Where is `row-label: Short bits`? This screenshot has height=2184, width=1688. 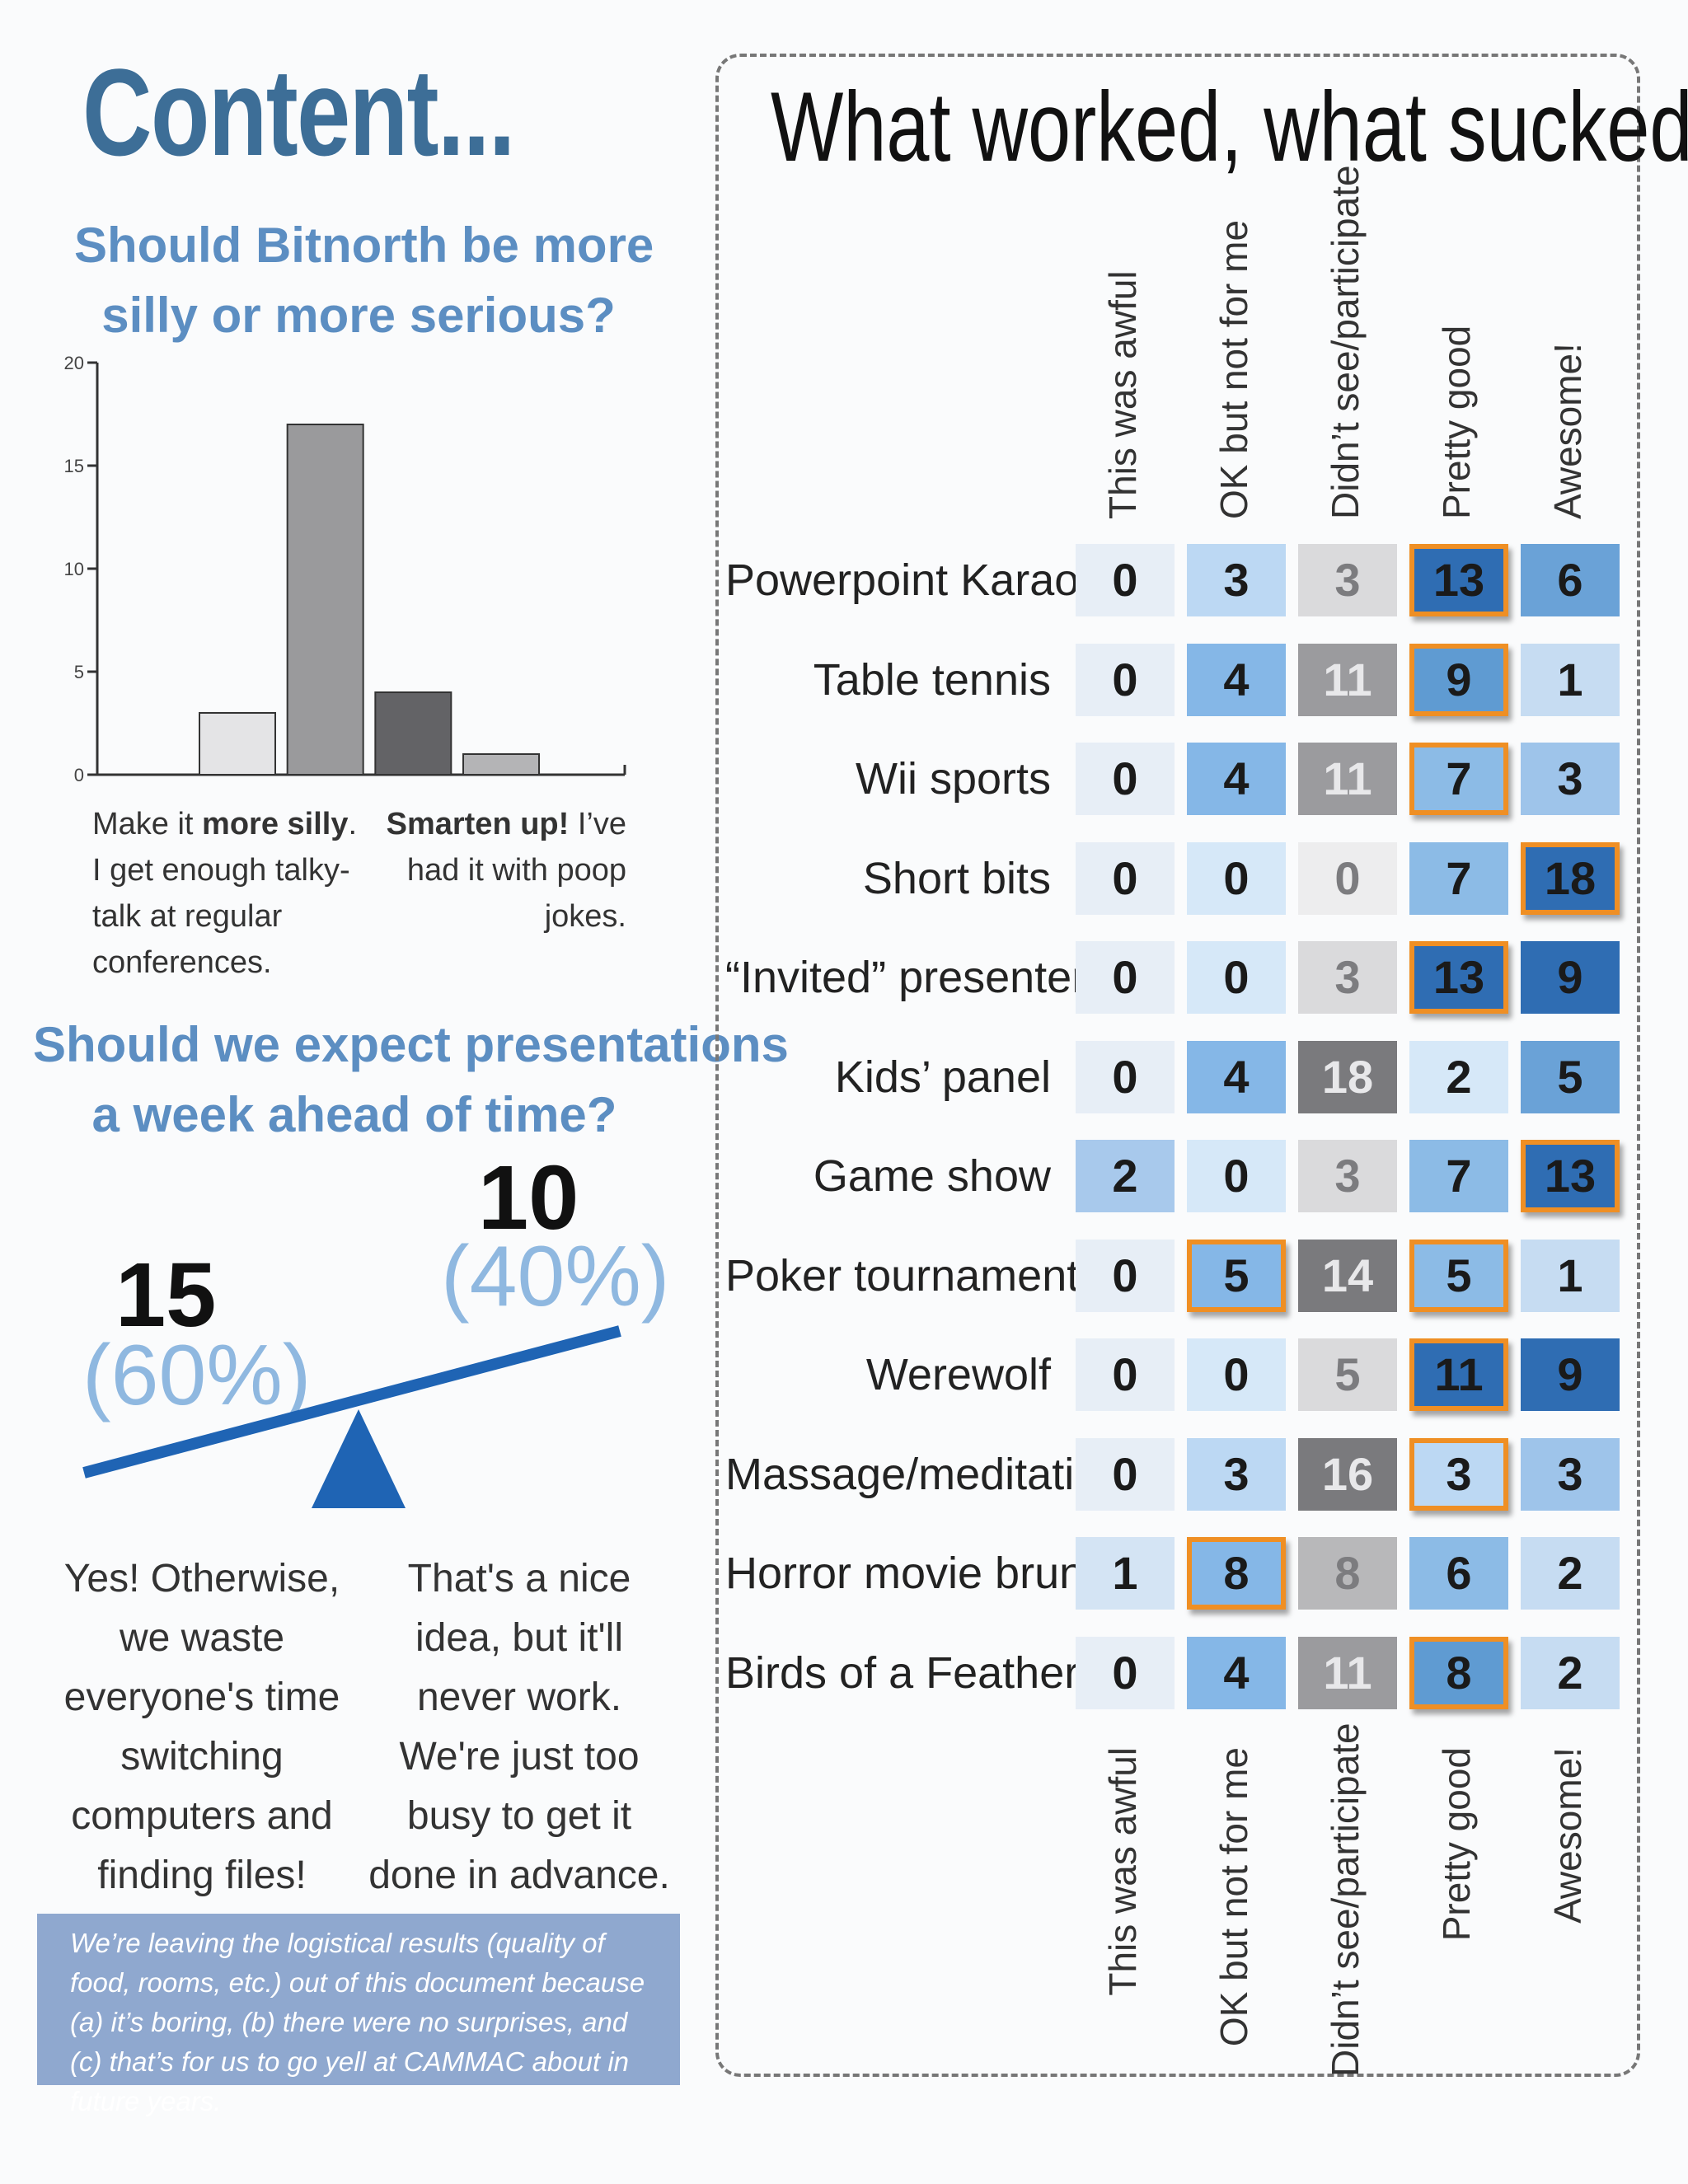 row-label: Short bits is located at coordinates (956, 878).